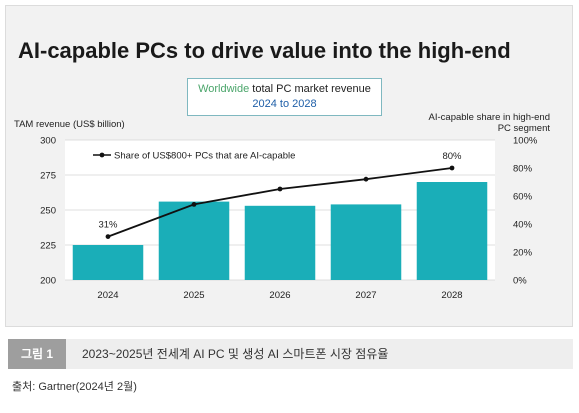 This screenshot has width=579, height=413. What do you see at coordinates (74, 387) in the screenshot?
I see `source-note: 출처: Gartner(2024년 2월)` at bounding box center [74, 387].